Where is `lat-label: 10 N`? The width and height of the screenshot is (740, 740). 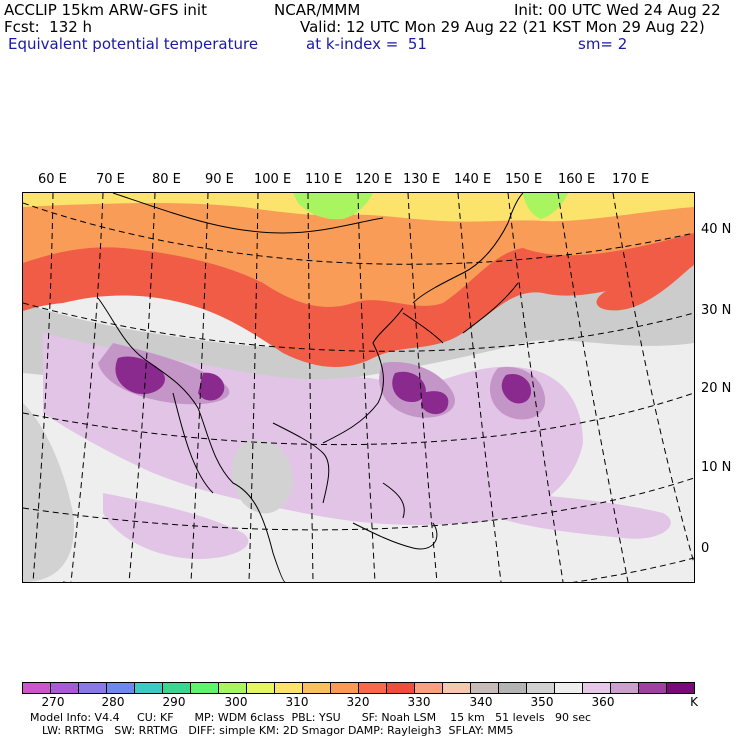 lat-label: 10 N is located at coordinates (716, 467).